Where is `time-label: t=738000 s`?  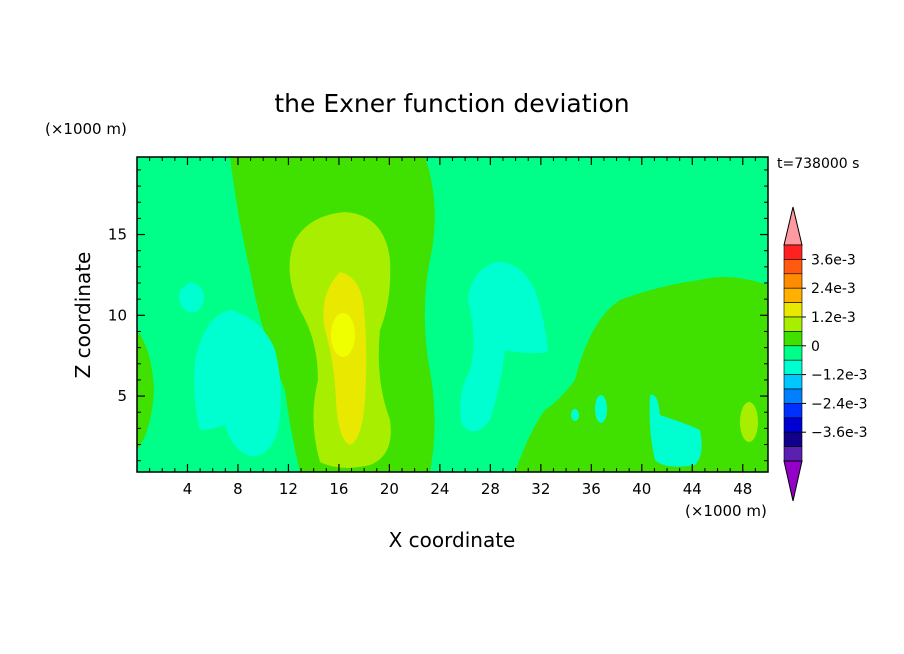
time-label: t=738000 s is located at coordinates (818, 164).